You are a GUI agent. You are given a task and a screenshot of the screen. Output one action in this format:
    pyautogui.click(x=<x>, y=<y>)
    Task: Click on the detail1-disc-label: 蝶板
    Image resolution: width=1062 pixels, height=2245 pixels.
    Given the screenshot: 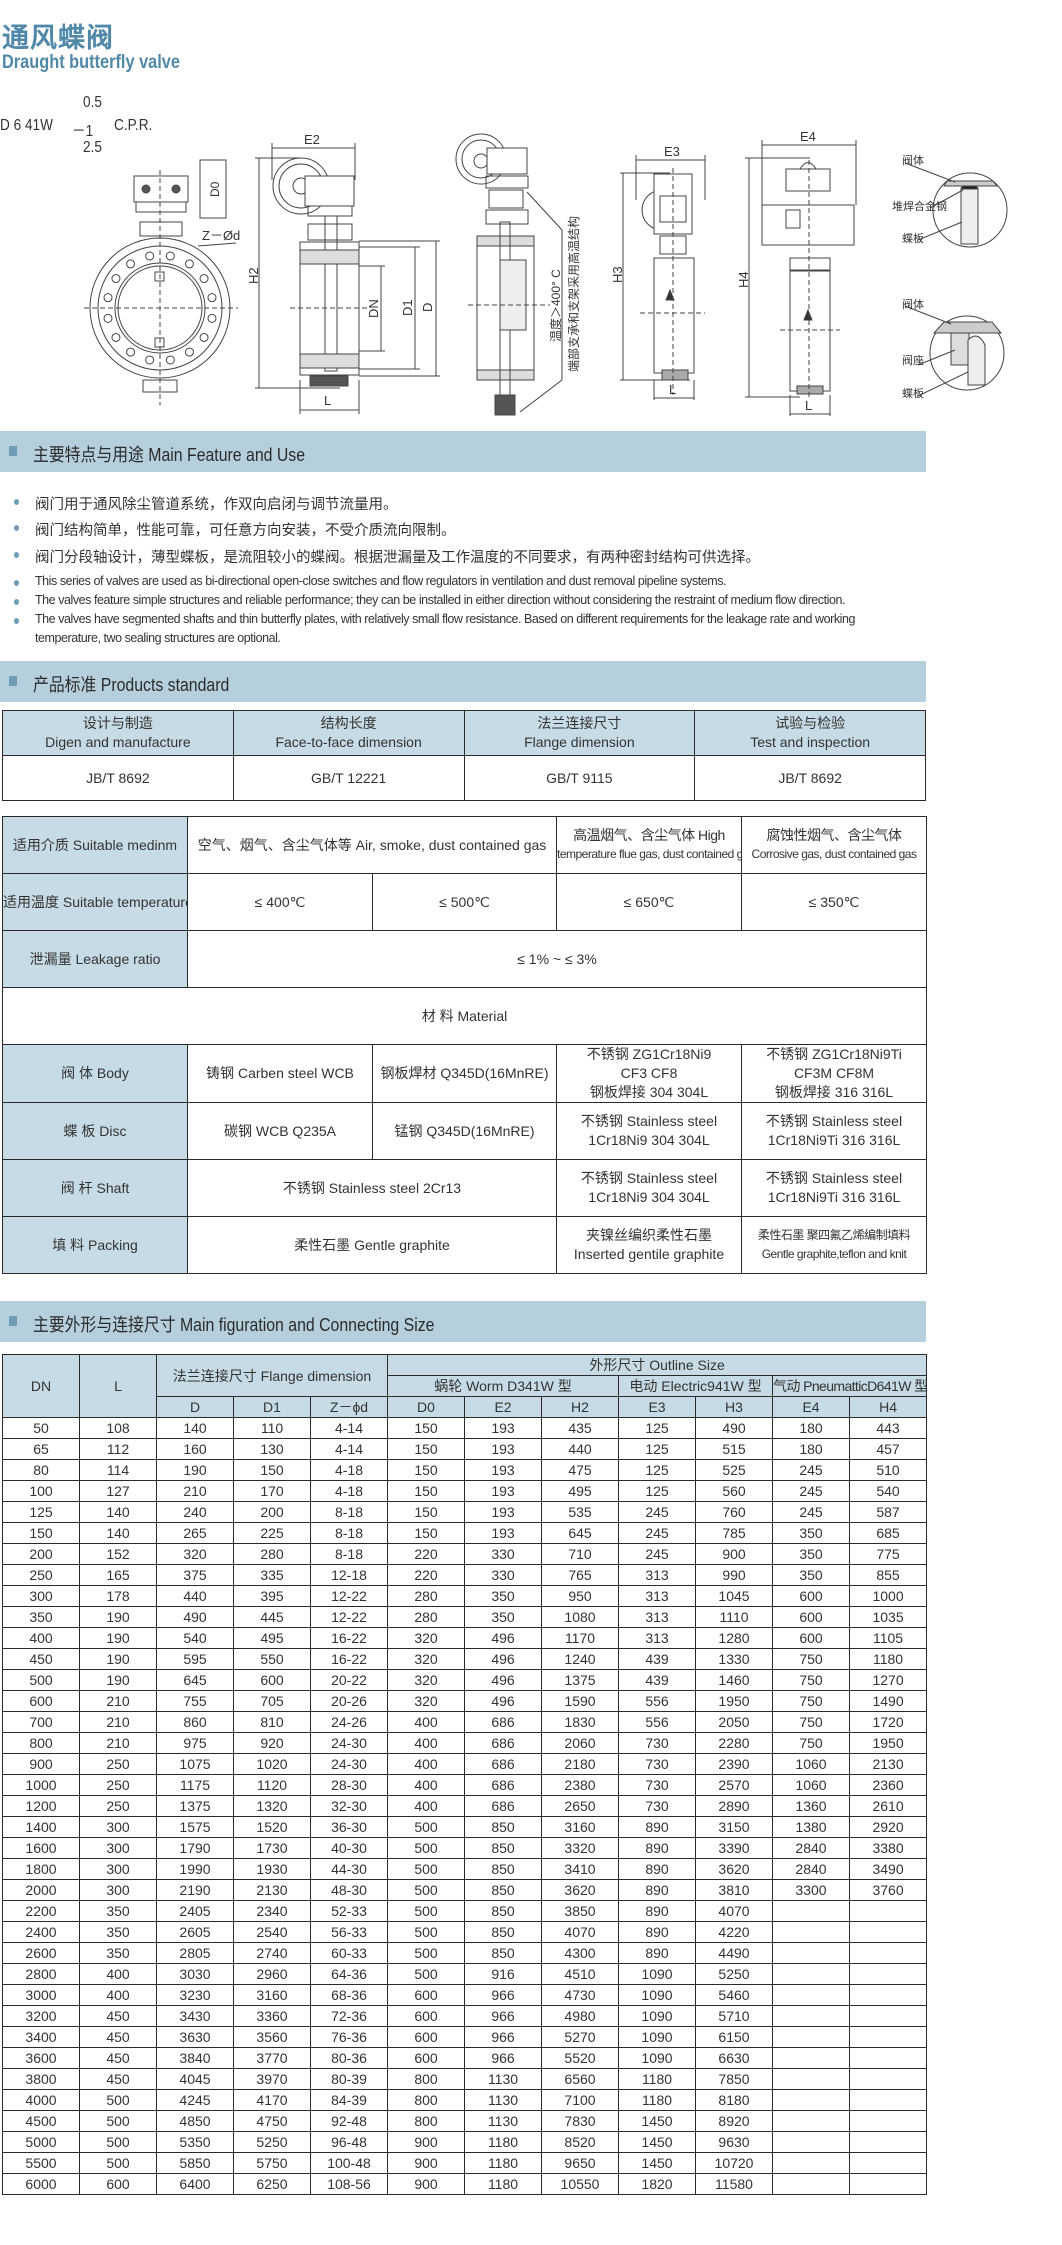 What is the action you would take?
    pyautogui.click(x=913, y=238)
    